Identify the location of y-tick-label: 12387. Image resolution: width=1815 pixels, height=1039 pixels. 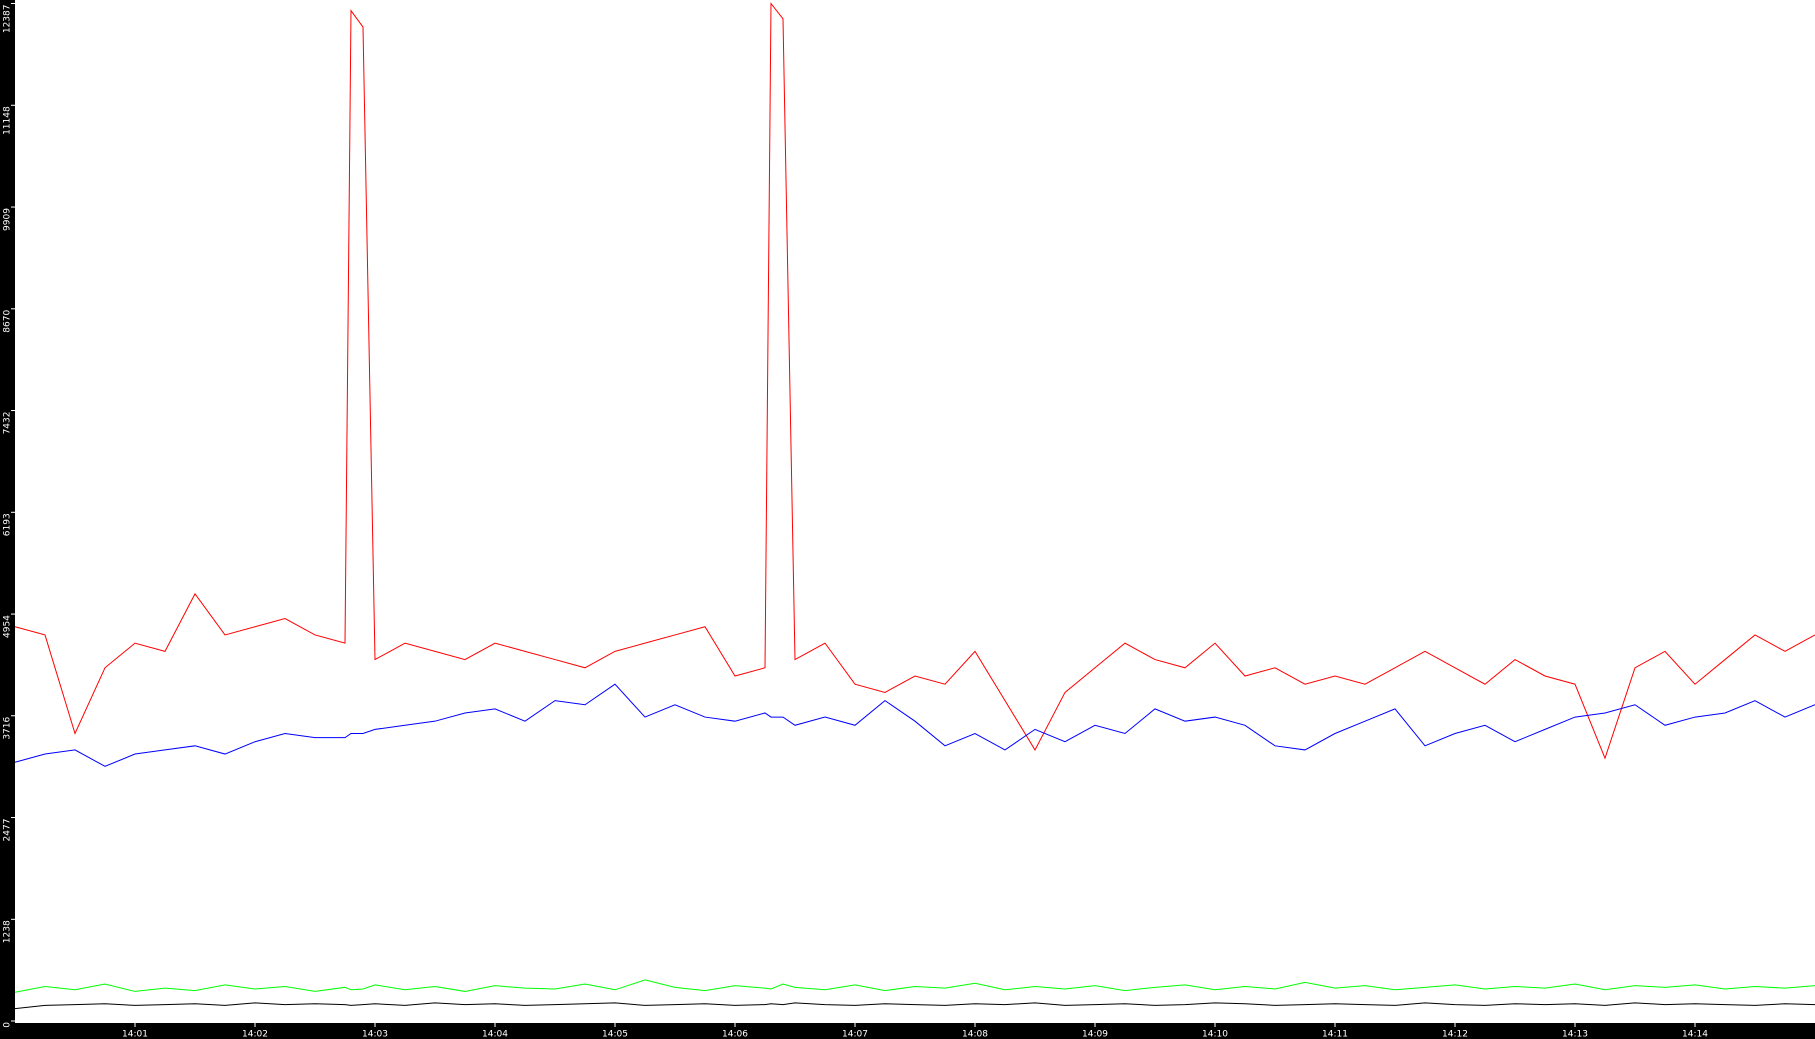
(8, 19).